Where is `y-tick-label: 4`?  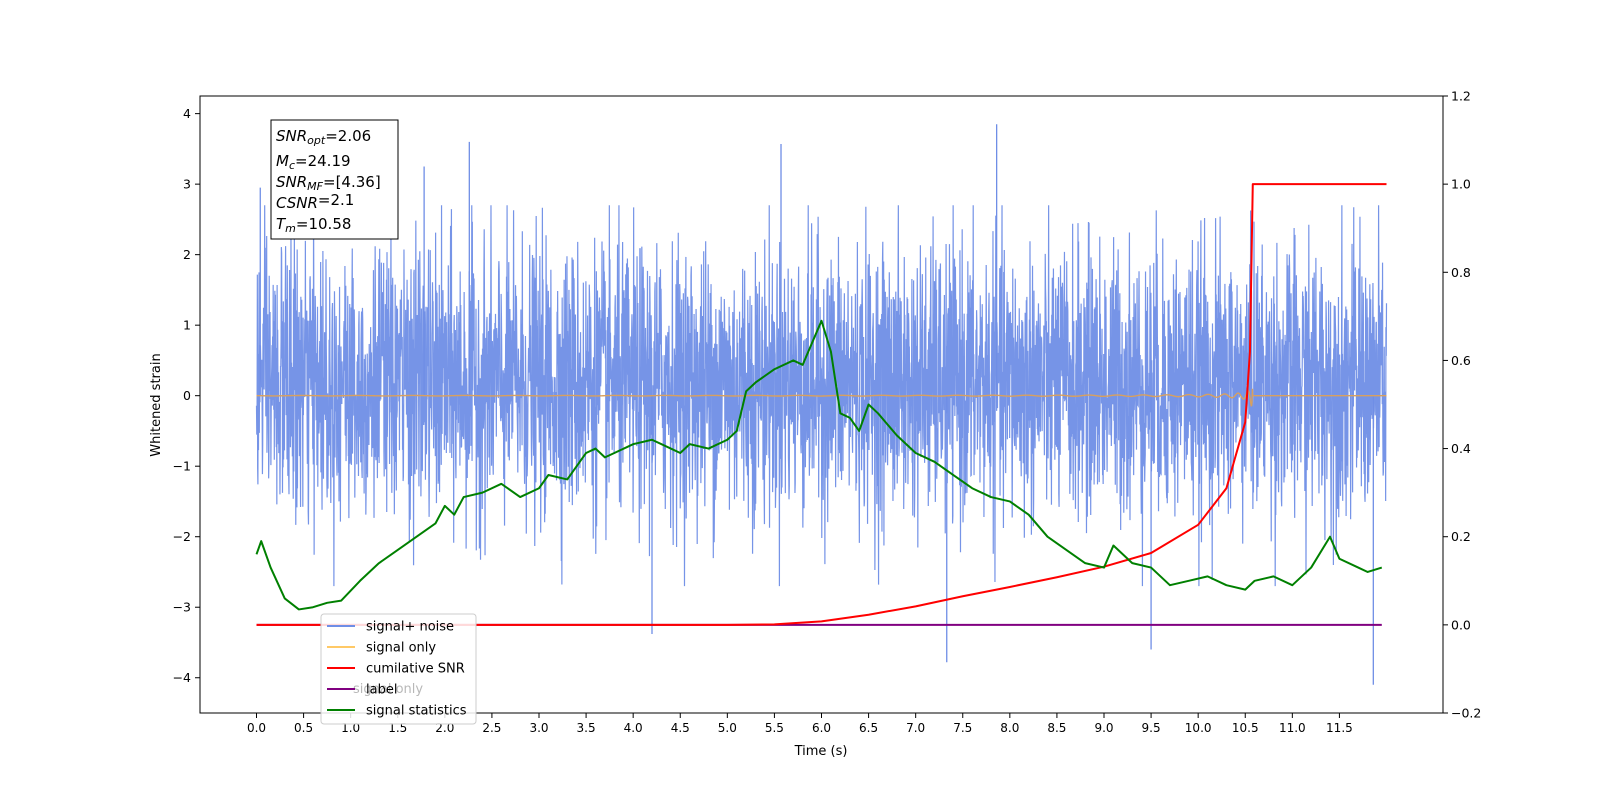 y-tick-label: 4 is located at coordinates (187, 113).